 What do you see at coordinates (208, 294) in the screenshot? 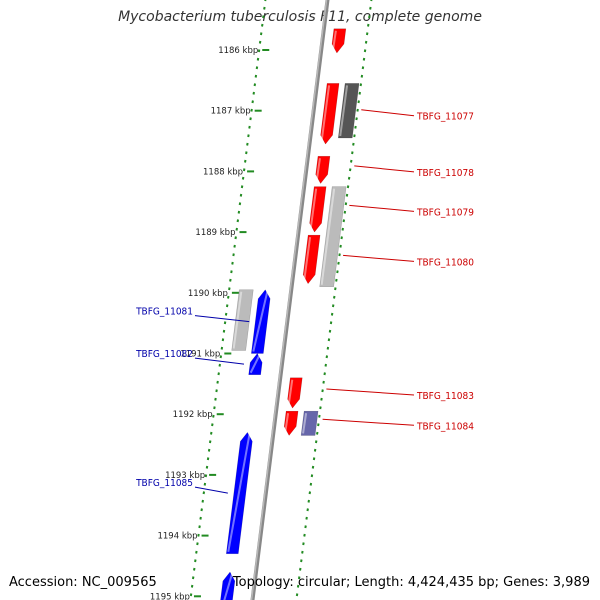
I see `tick-label: 1190 kbp` at bounding box center [208, 294].